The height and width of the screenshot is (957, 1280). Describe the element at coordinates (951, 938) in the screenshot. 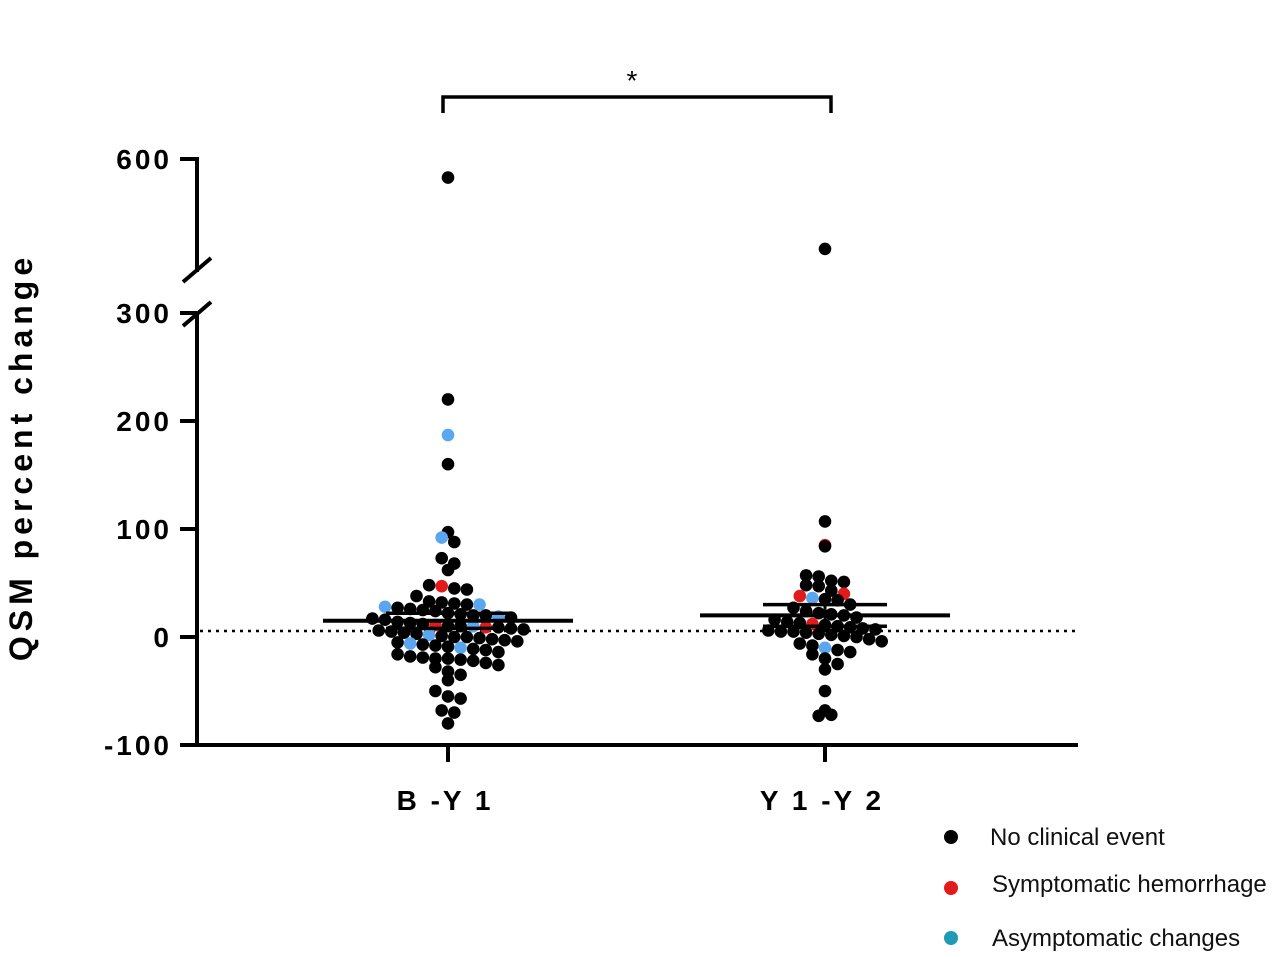

I see `legend-marker-asymptomatic-changes` at that location.